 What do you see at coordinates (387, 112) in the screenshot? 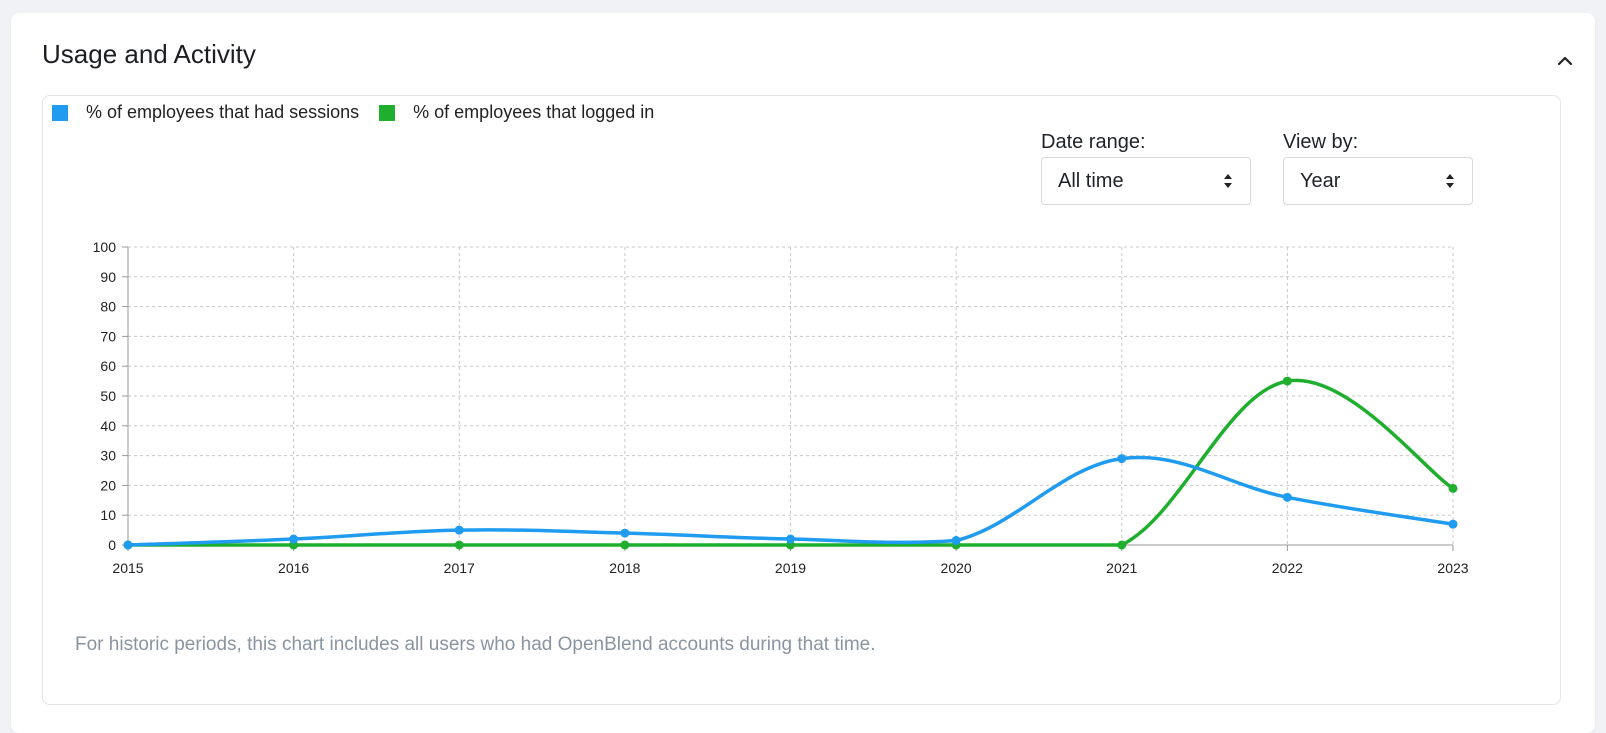
I see `legend-swatch-logged-in` at bounding box center [387, 112].